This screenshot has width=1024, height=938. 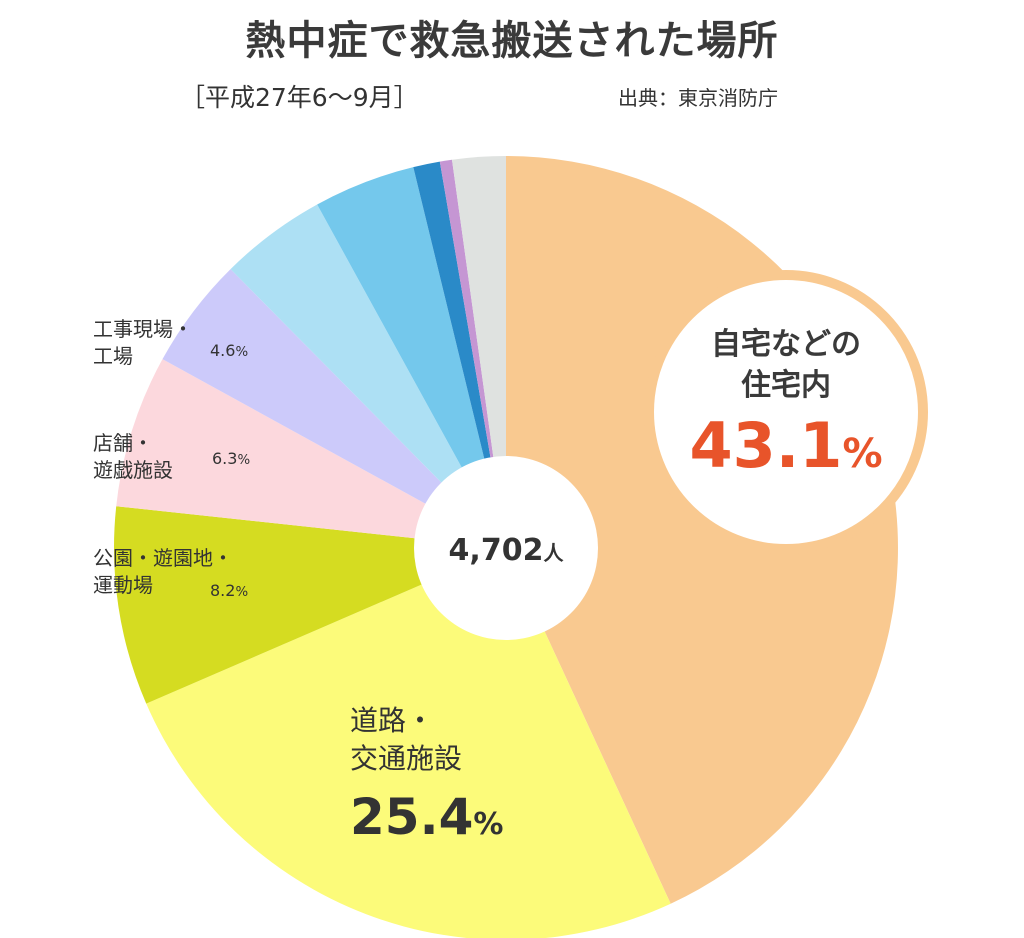 What do you see at coordinates (392, 720) in the screenshot?
I see `label-road-line1: 道路・` at bounding box center [392, 720].